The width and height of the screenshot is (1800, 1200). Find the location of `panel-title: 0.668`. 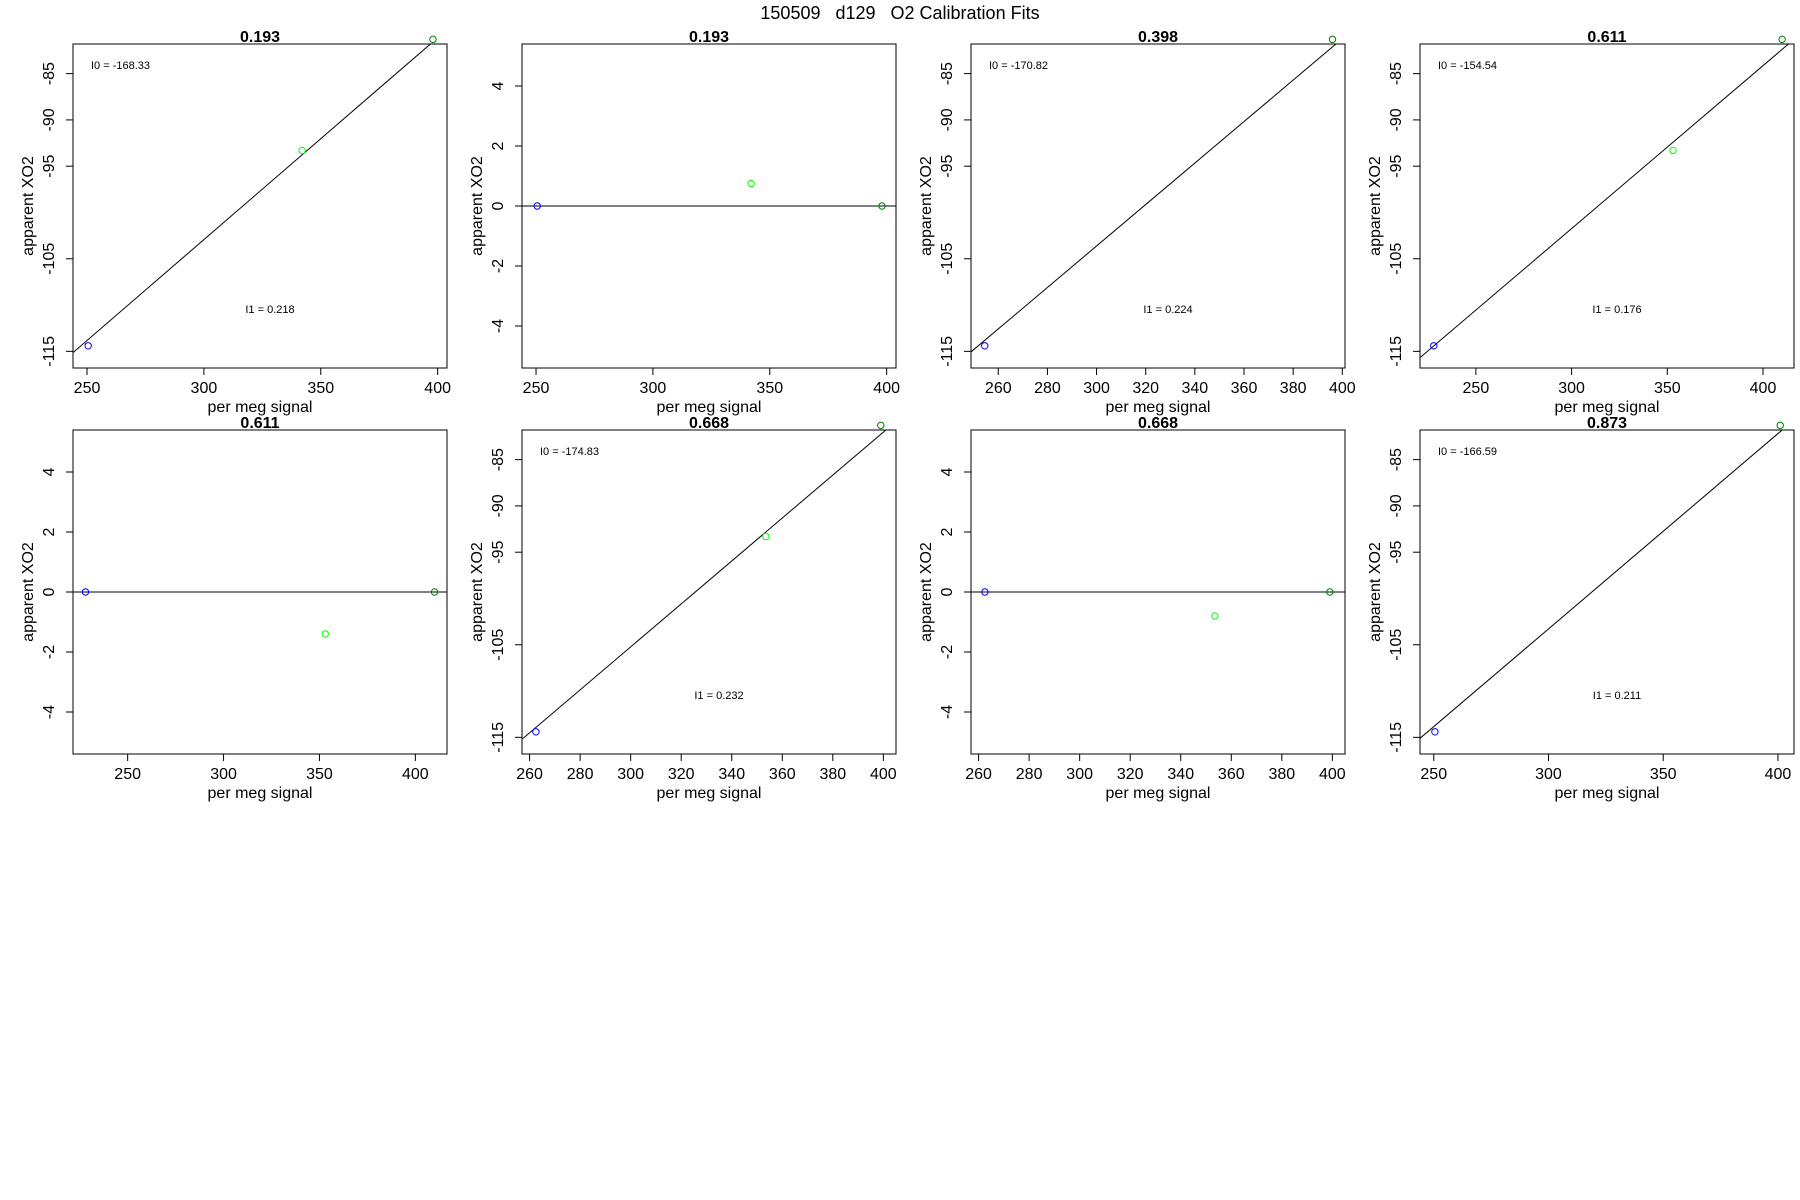

panel-title: 0.668 is located at coordinates (1158, 423).